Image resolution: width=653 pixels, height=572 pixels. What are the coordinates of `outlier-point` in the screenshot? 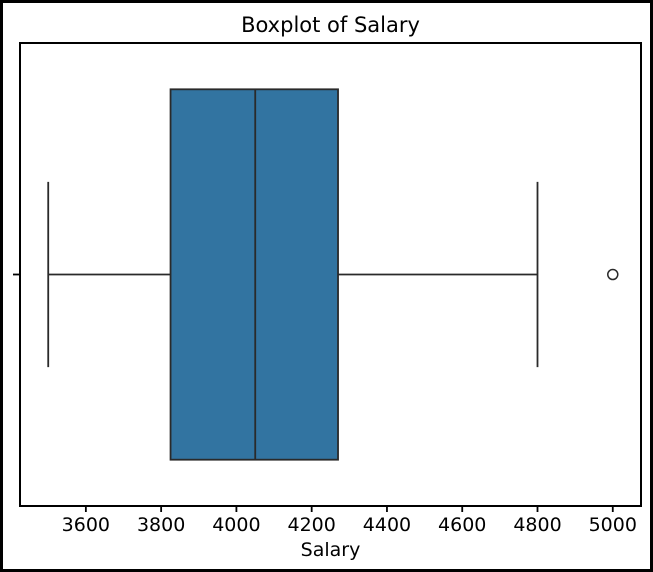 It's located at (613, 274).